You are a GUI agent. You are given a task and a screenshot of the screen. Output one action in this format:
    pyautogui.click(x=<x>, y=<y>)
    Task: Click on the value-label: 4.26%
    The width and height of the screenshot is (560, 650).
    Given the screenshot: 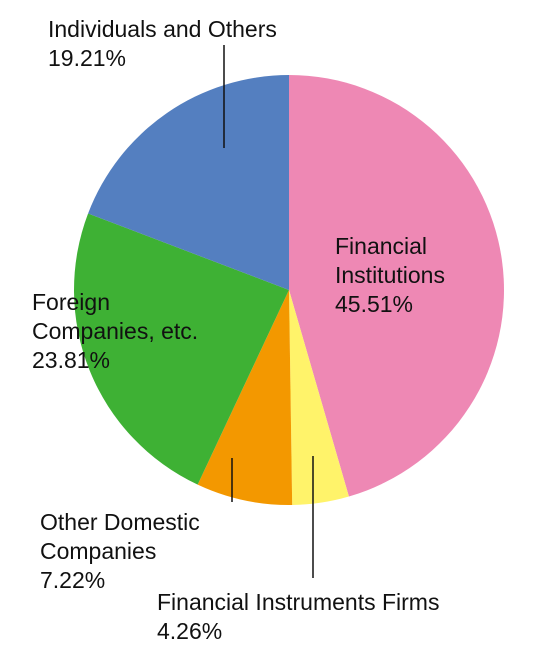 What is the action you would take?
    pyautogui.click(x=190, y=631)
    